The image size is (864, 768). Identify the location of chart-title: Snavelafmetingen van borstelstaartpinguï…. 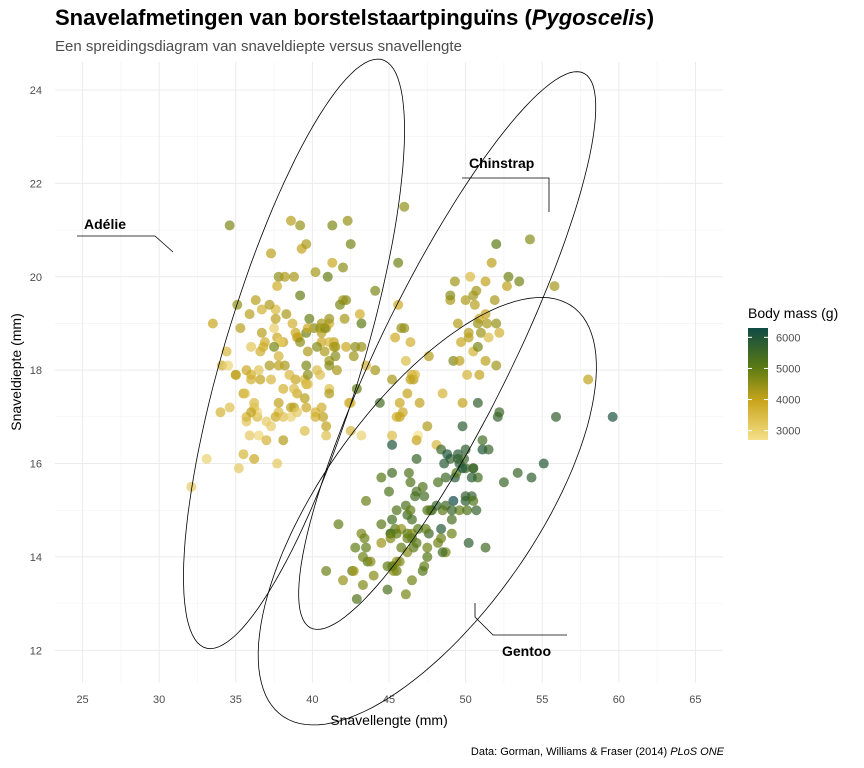
(354, 18).